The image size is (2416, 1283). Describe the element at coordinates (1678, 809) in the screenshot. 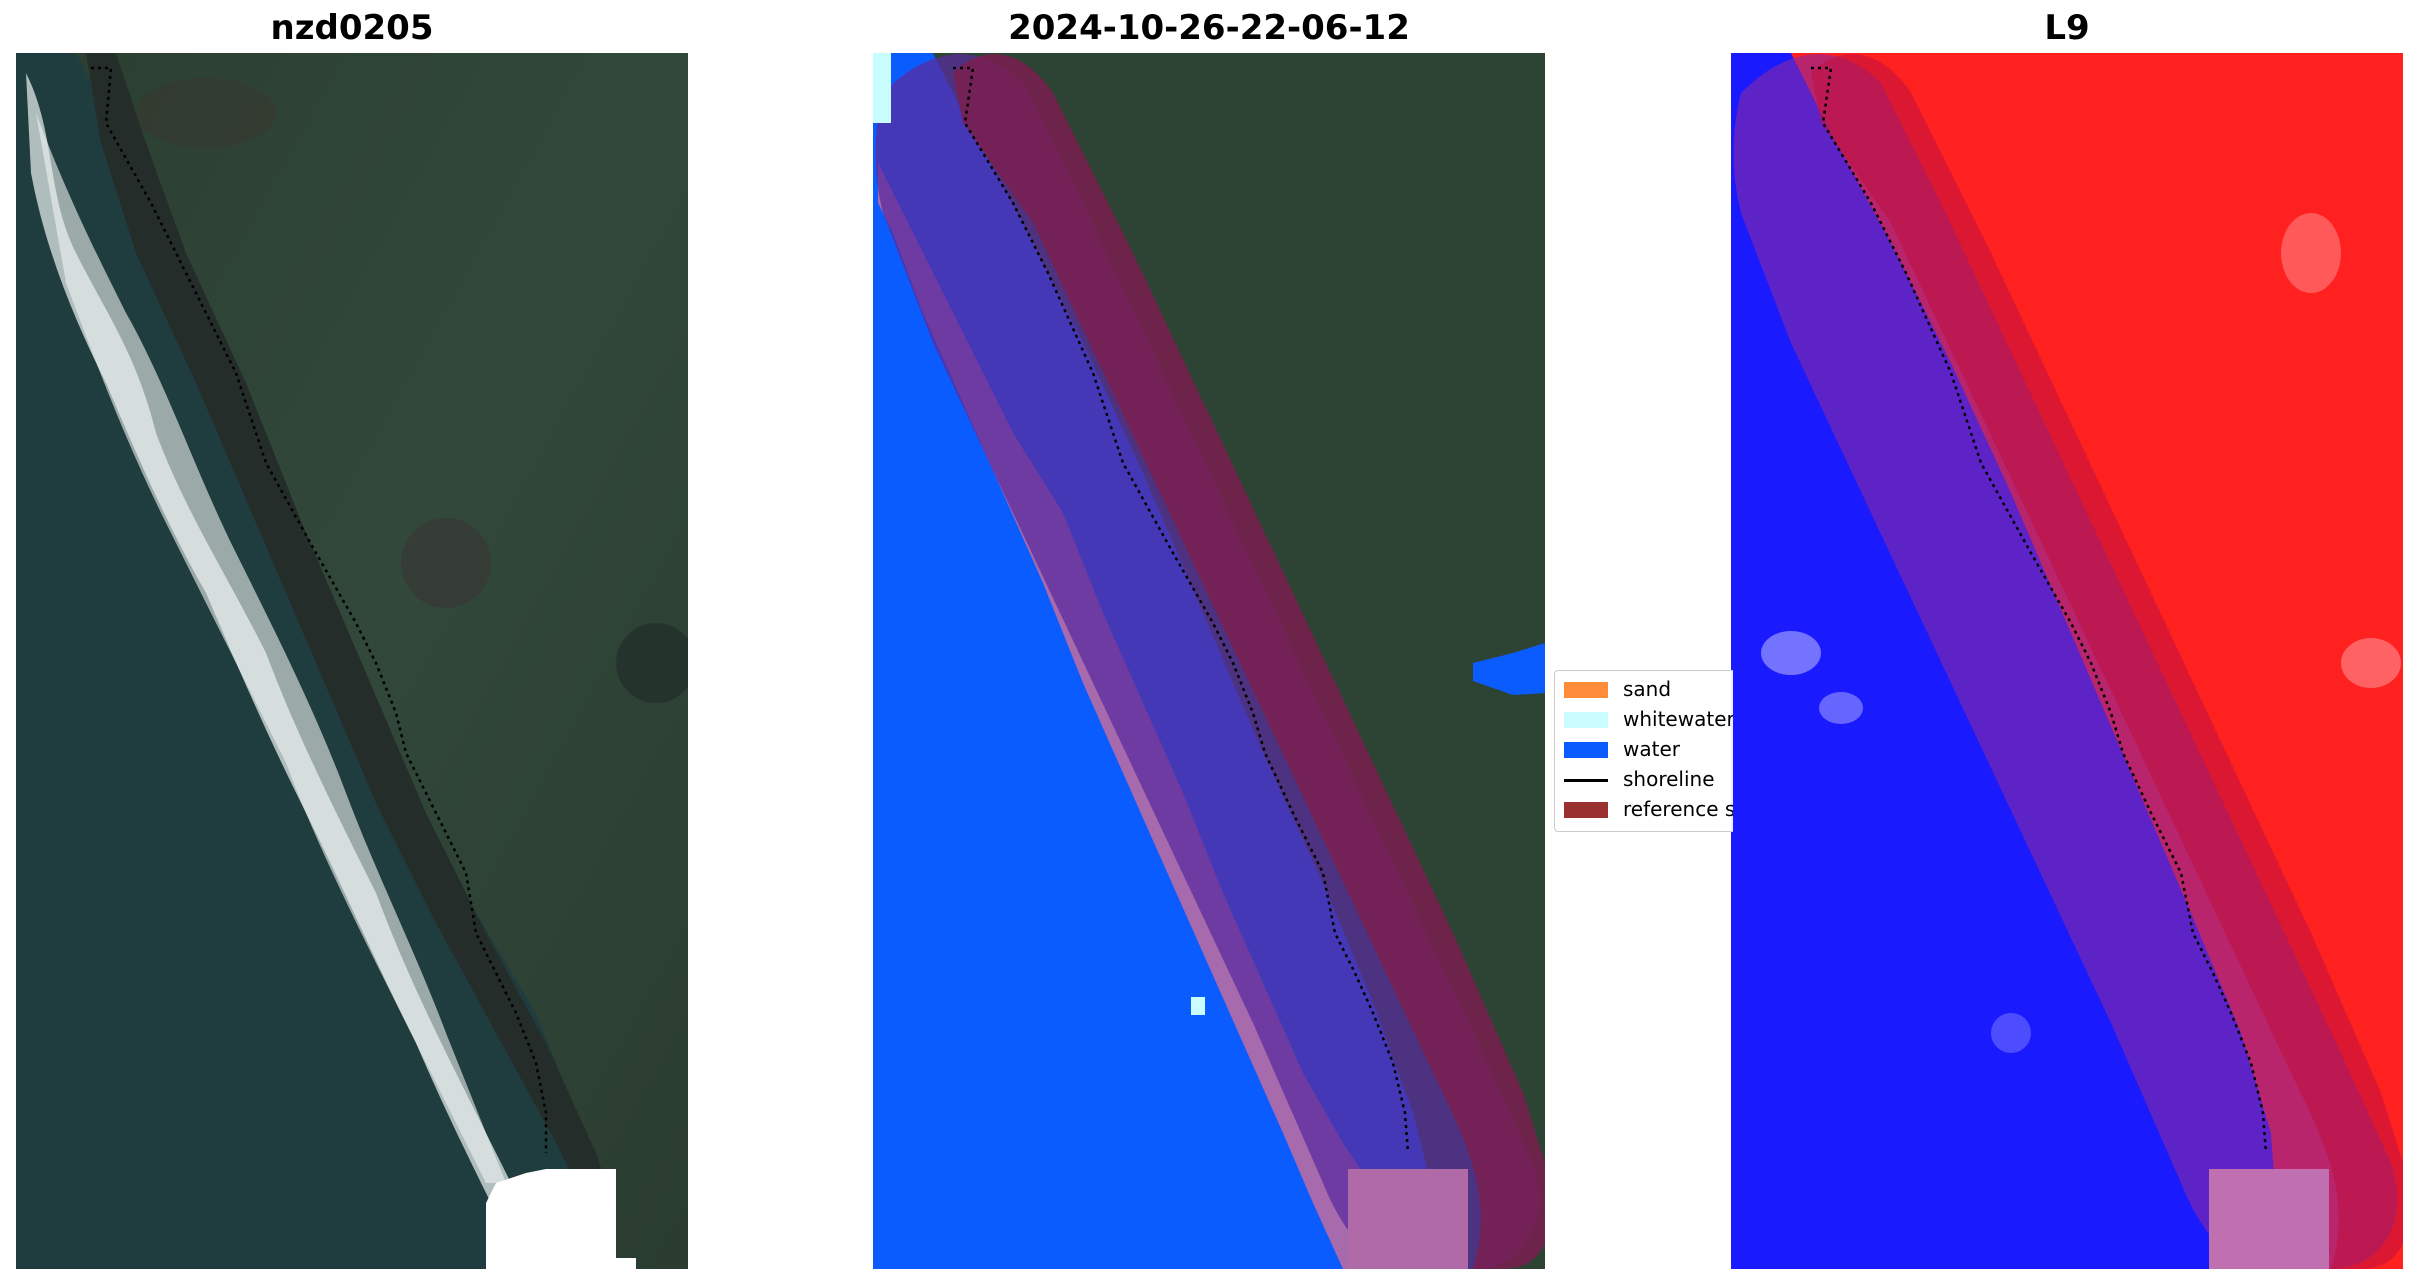

I see `legend-label: reference shoreline buffer` at that location.